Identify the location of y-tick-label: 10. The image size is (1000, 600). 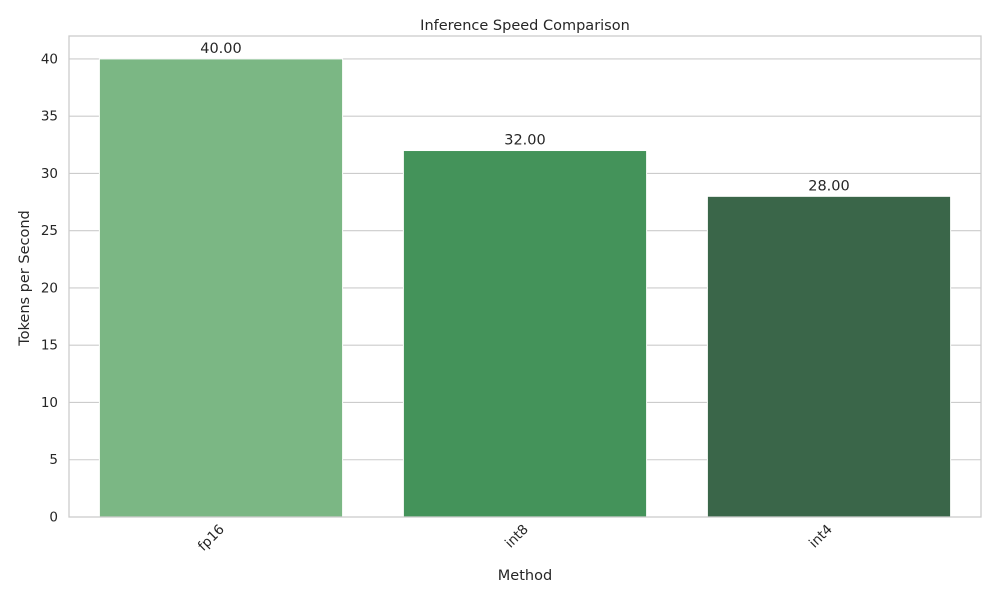
(49, 403).